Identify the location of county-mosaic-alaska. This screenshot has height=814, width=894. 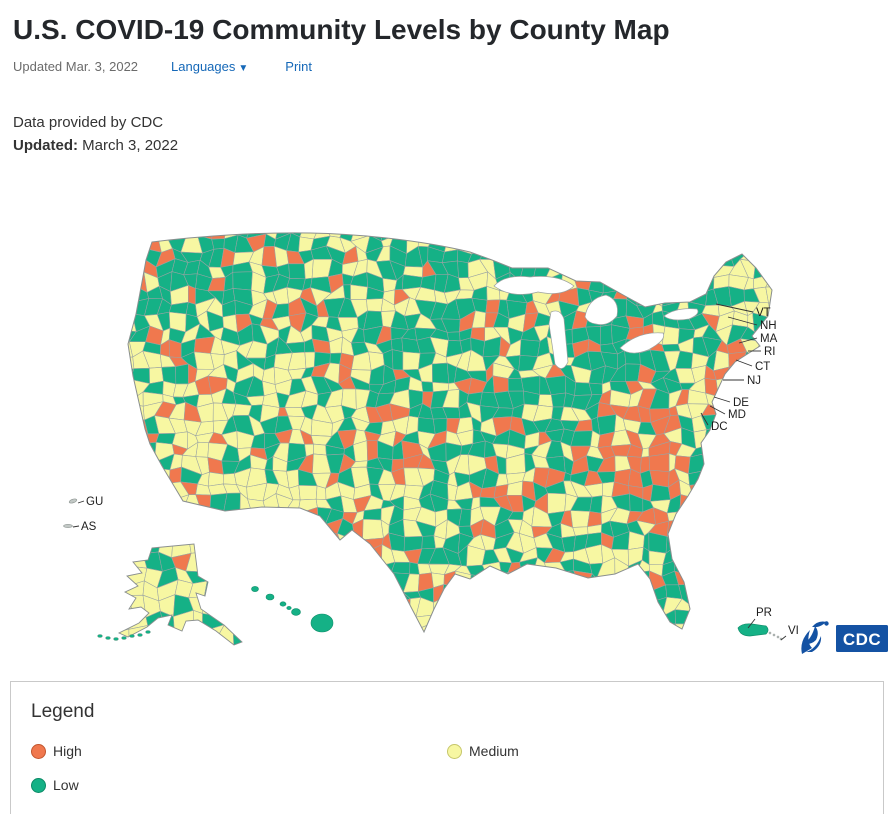
(182, 599).